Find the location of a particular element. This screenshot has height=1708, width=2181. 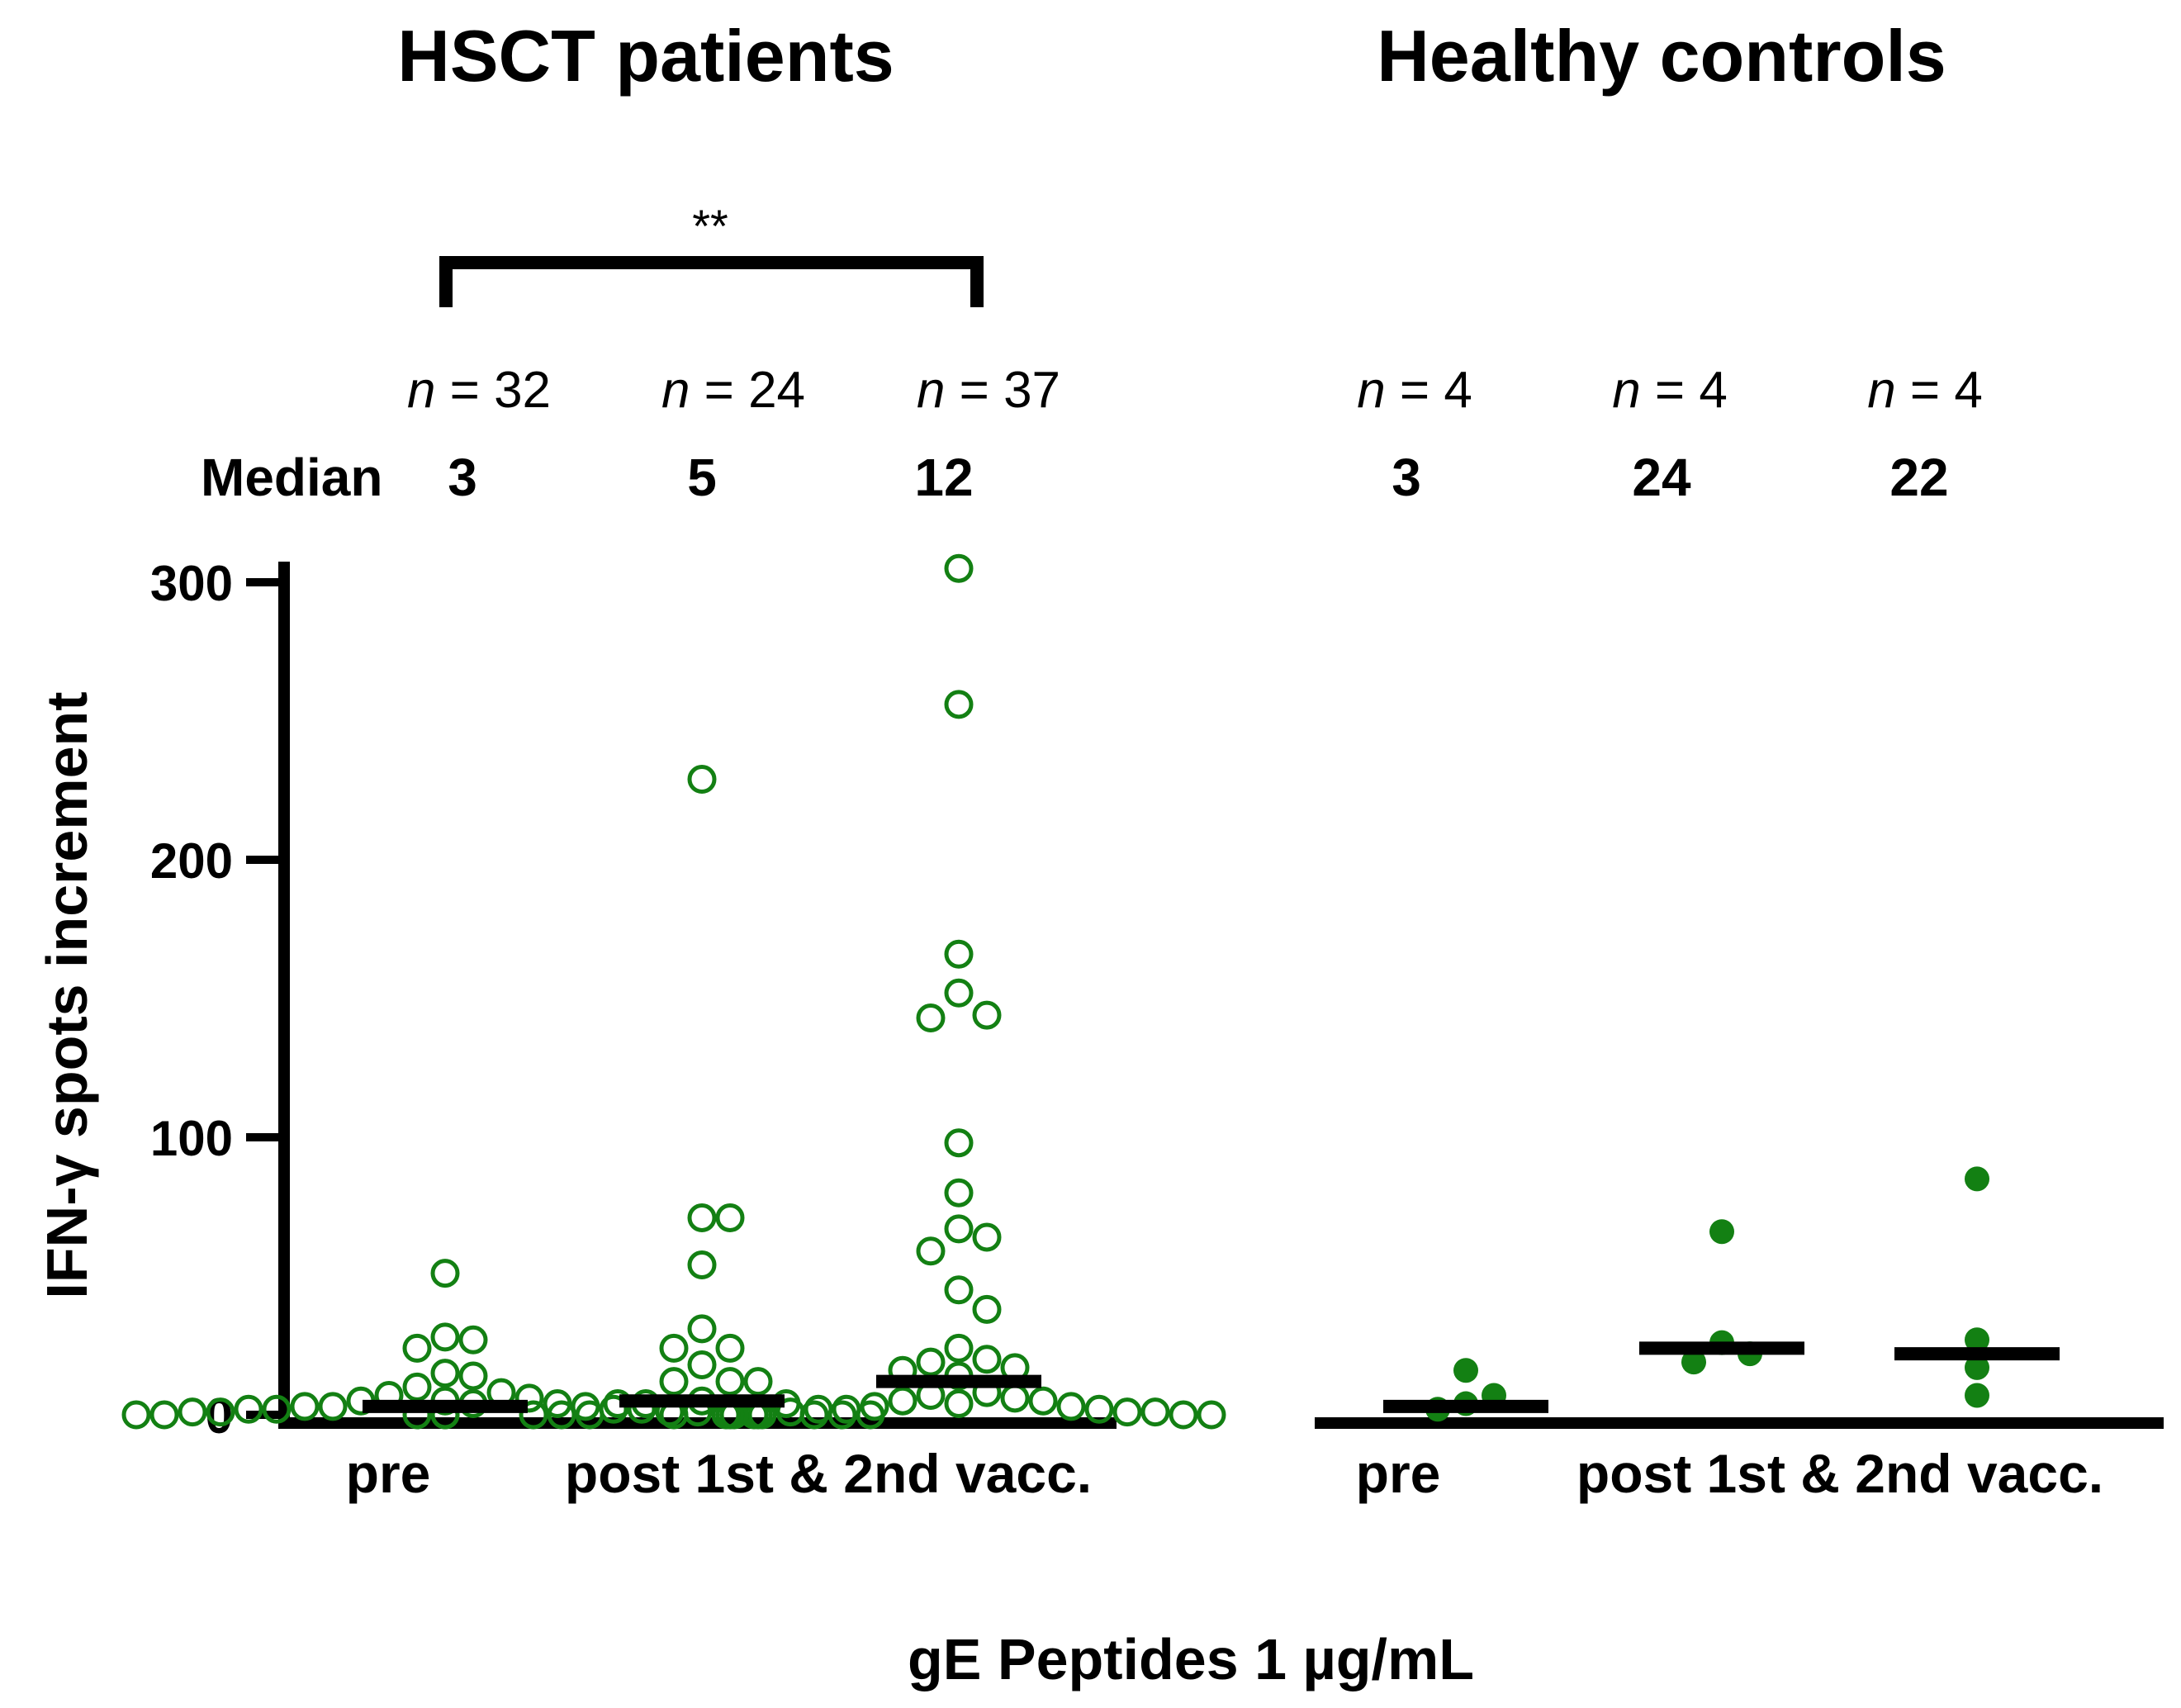

significance-label: ** is located at coordinates (710, 226).